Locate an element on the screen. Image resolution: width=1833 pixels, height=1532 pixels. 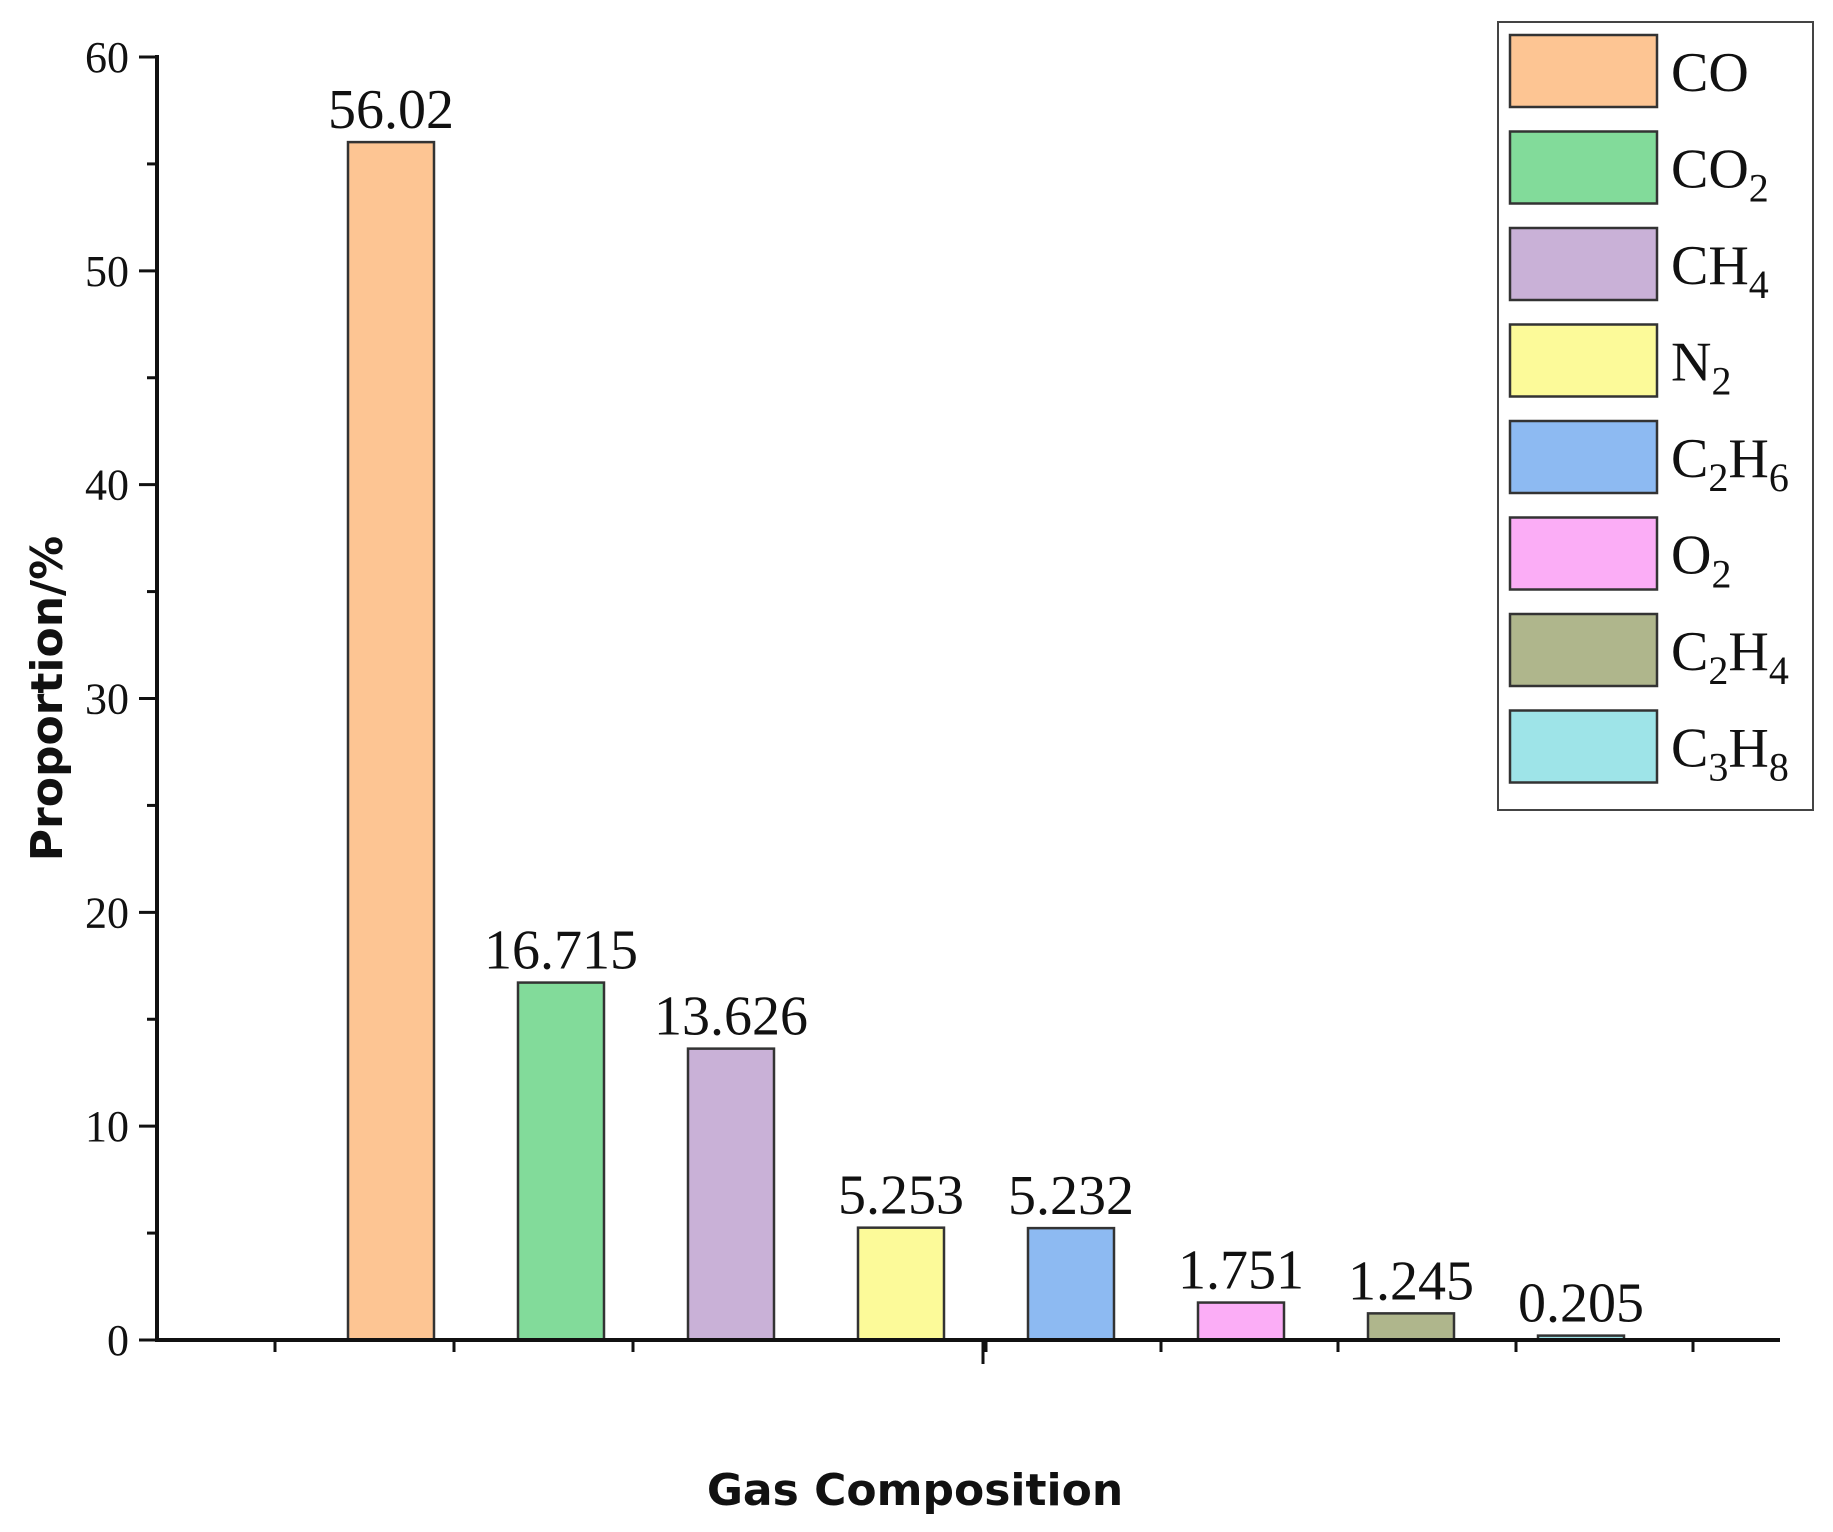
y-axis-ticks: 0 10 20 30 40 50 60 is located at coordinates (121, 699).